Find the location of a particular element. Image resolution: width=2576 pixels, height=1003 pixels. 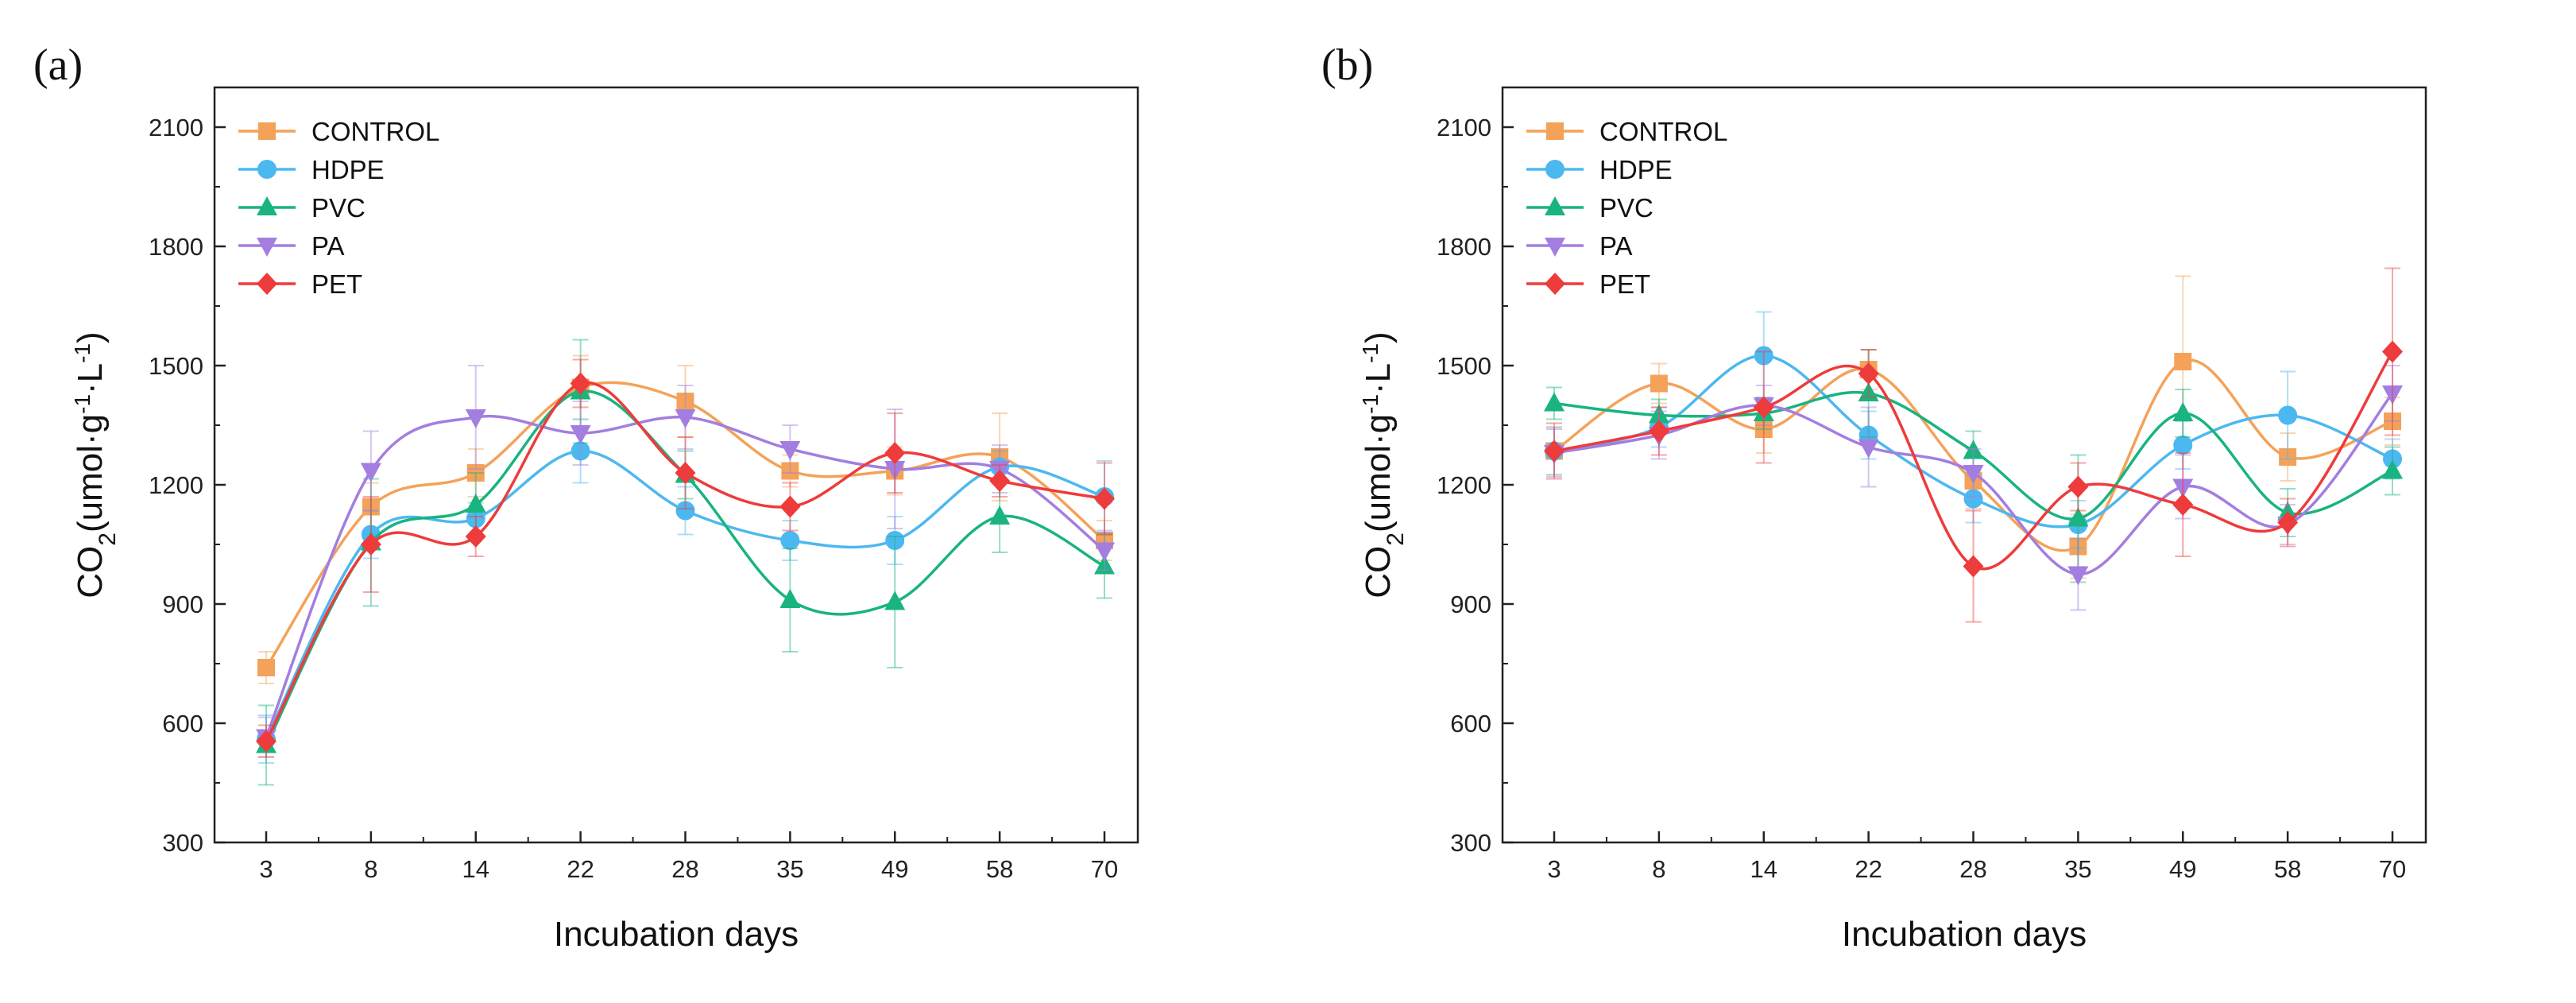

y-axis-title-part: 2 is located at coordinates (1396, 539).